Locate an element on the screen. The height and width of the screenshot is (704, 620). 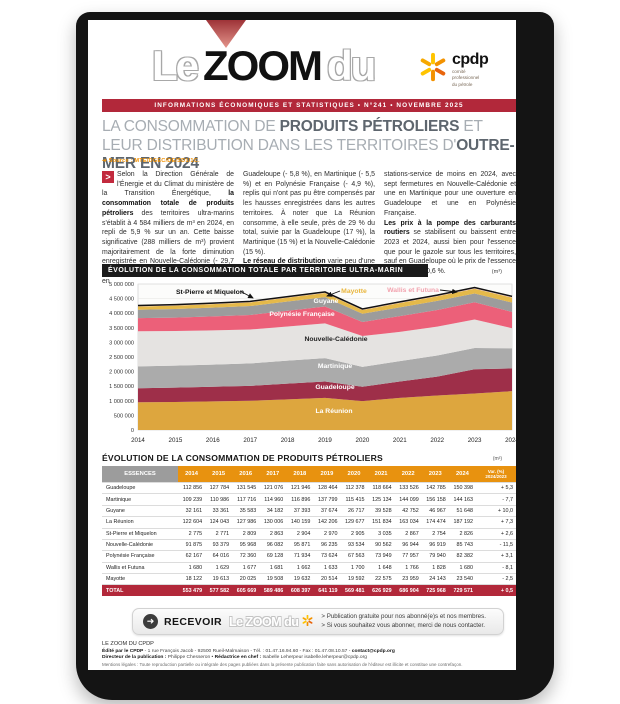
masthead-word-le: Le is located at coordinates (175, 65).